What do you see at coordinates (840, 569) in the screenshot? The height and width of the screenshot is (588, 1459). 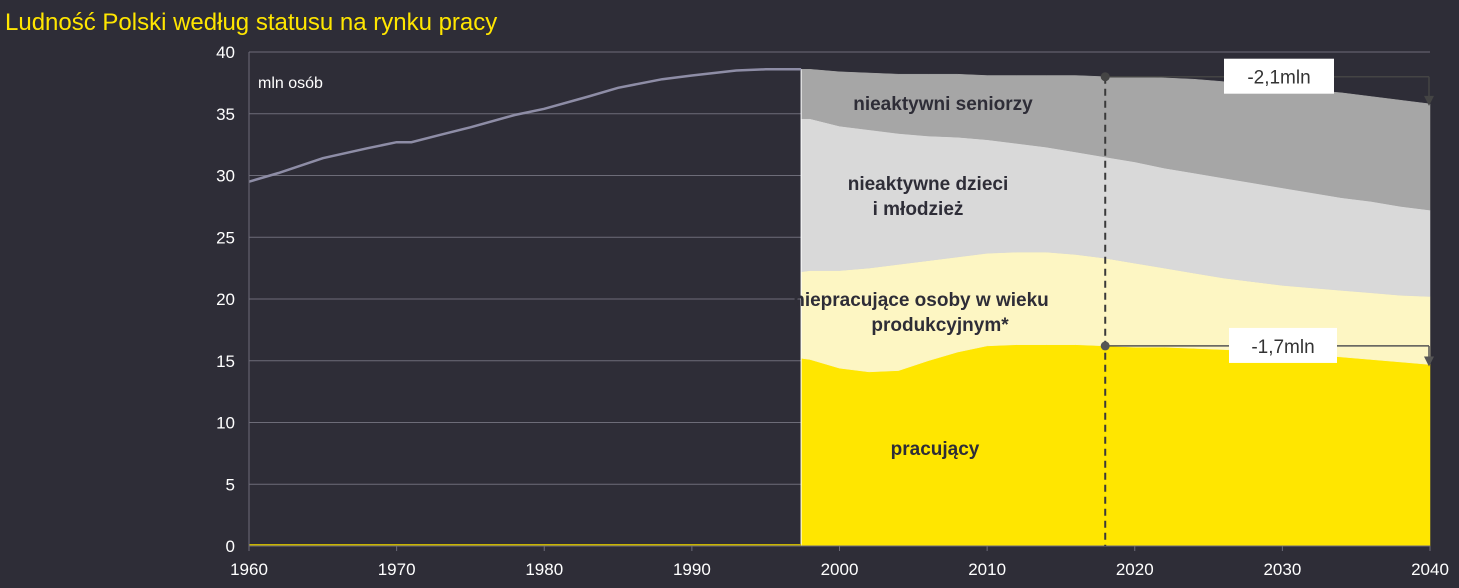 I see `x-tick-label: 2000` at bounding box center [840, 569].